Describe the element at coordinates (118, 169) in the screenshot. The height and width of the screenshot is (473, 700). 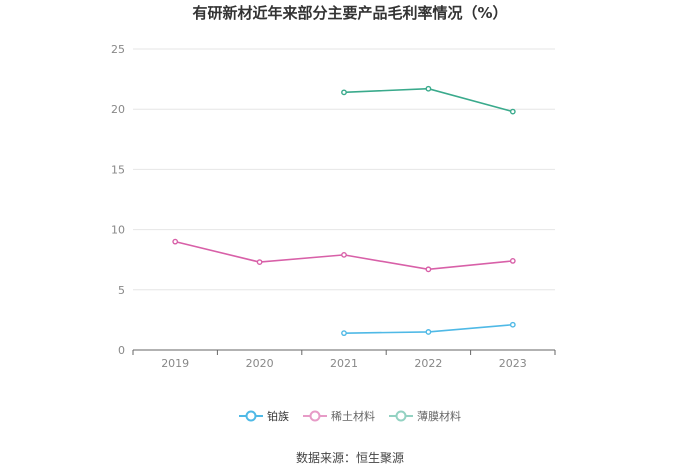
I see `y-tick-label: 15` at that location.